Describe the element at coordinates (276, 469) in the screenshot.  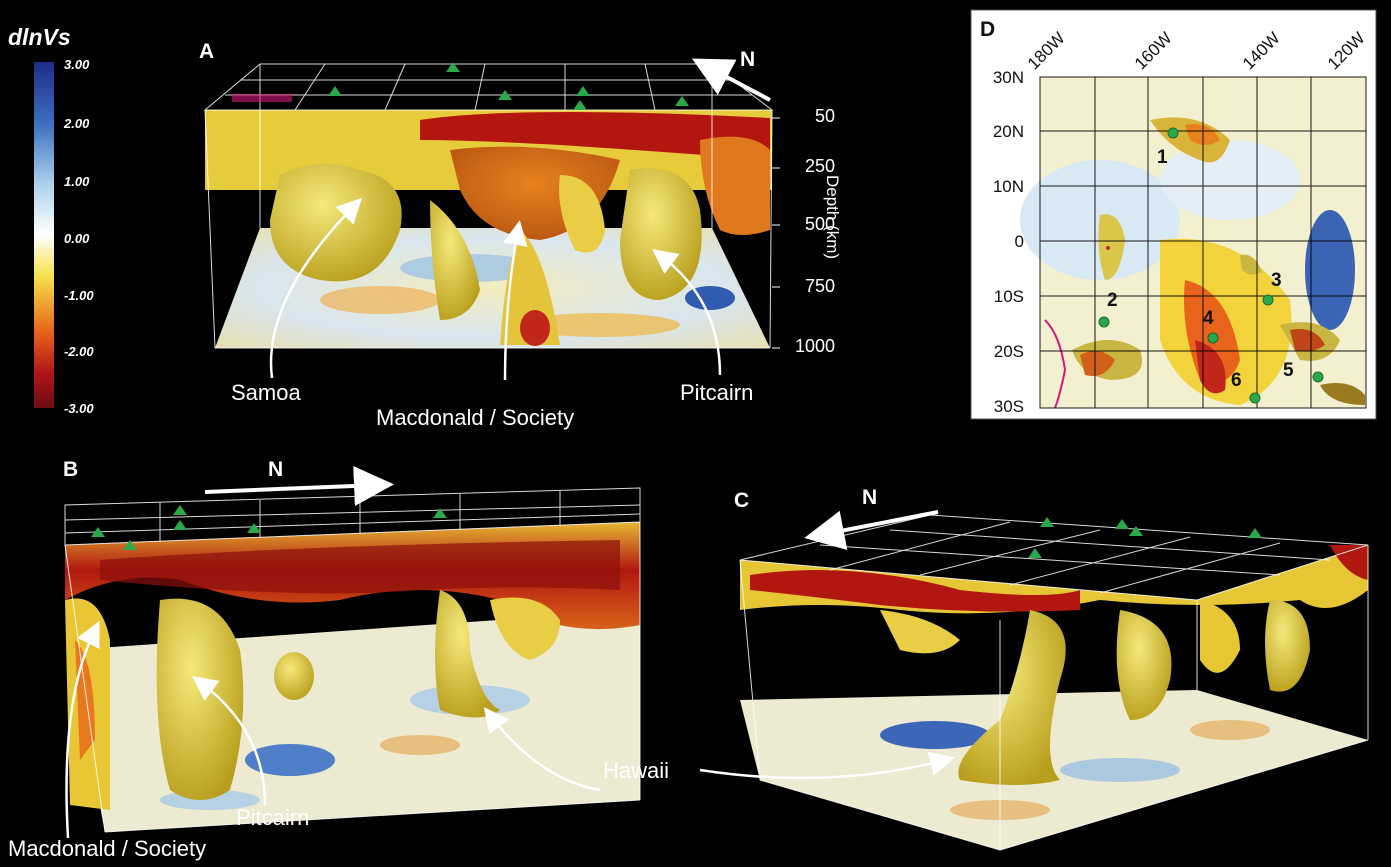
I see `panel-b-north-label: N` at that location.